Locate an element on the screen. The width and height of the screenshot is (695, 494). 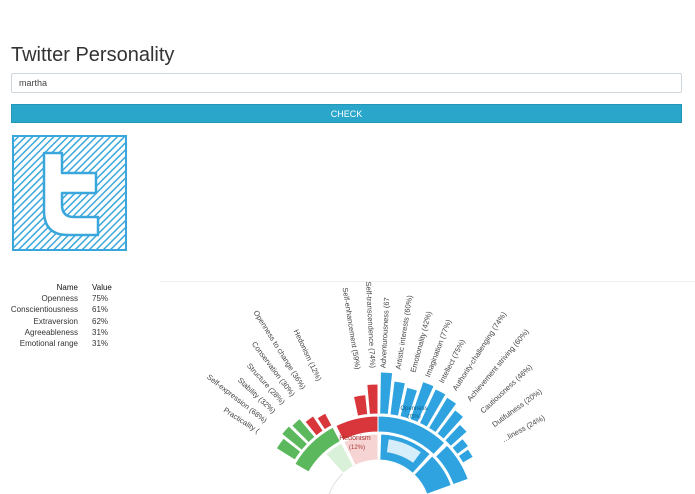
sunburst-facet-label: Conservation (30%) is located at coordinates (273, 369).